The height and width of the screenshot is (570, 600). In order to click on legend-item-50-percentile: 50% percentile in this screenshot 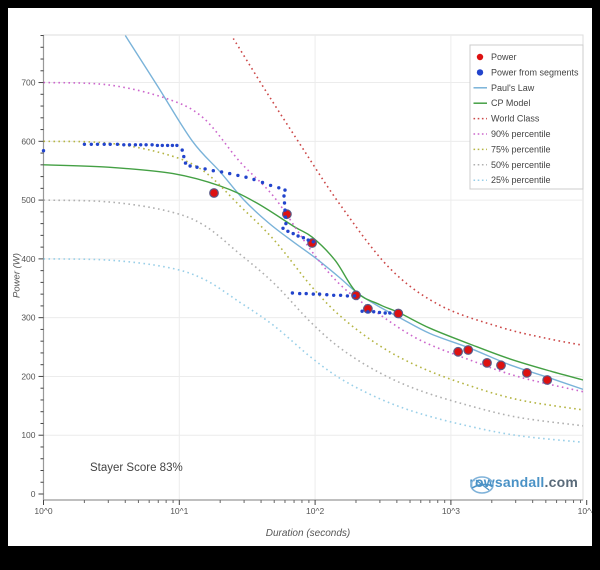, I will do `click(512, 165)`.